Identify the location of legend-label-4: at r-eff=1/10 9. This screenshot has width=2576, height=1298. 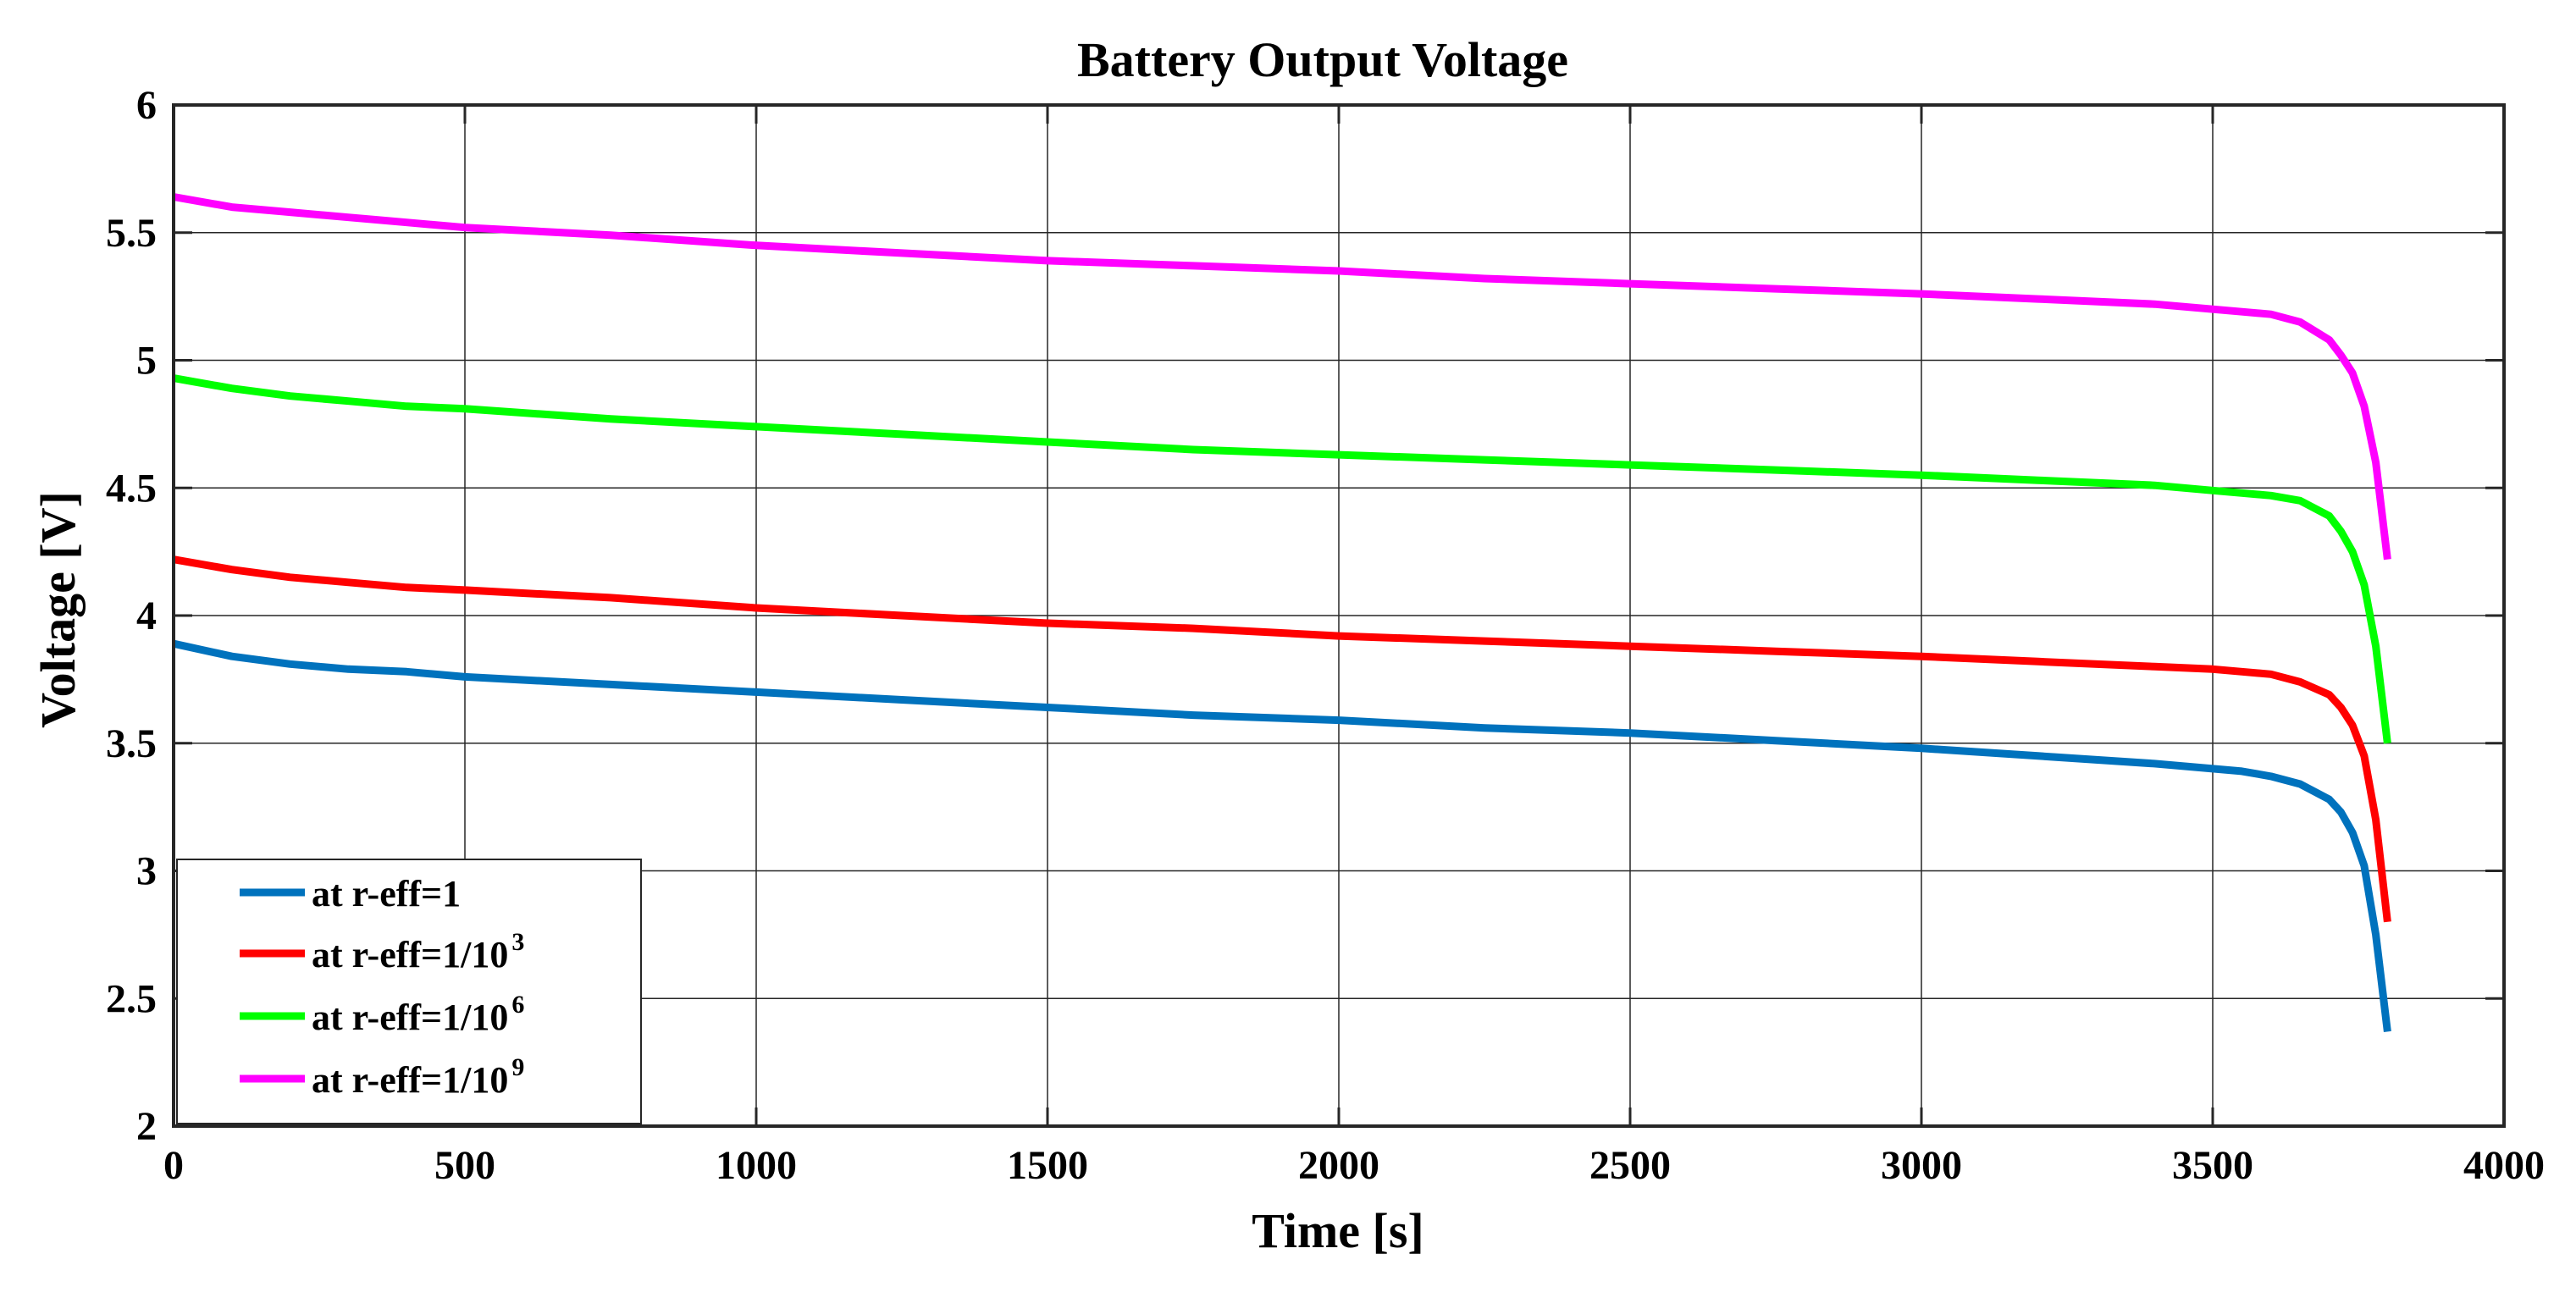
(418, 1077).